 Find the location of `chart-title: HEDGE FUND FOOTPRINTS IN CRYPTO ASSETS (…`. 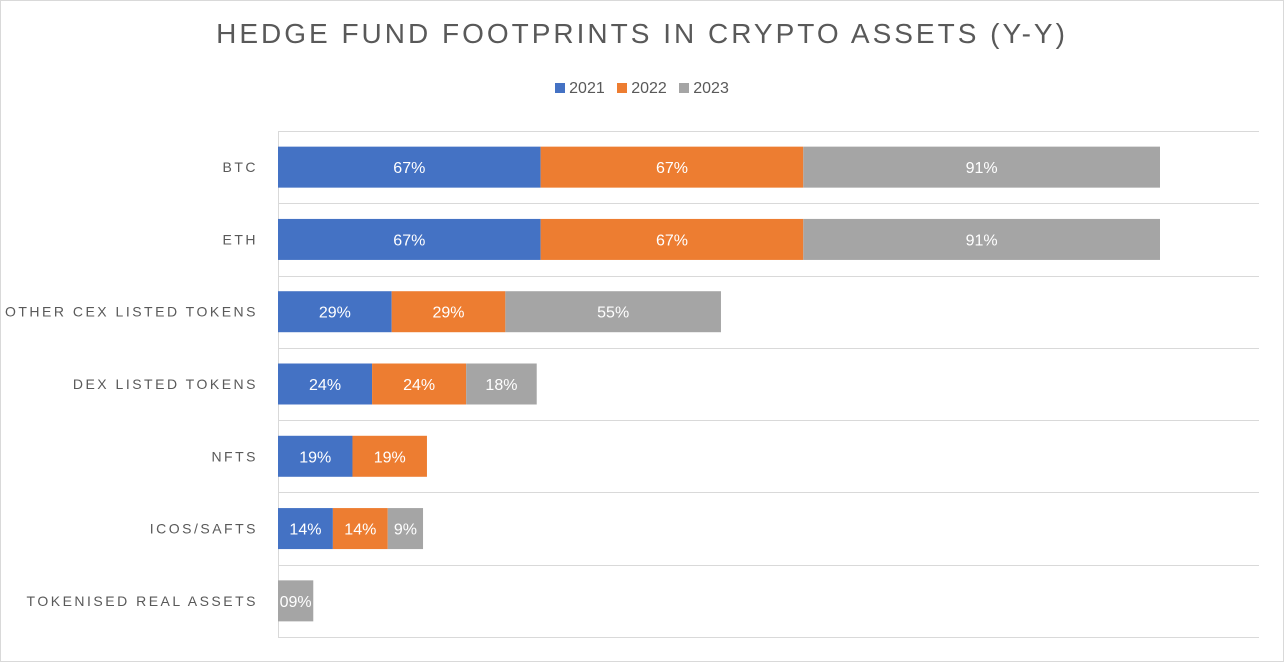

chart-title: HEDGE FUND FOOTPRINTS IN CRYPTO ASSETS (… is located at coordinates (642, 33).